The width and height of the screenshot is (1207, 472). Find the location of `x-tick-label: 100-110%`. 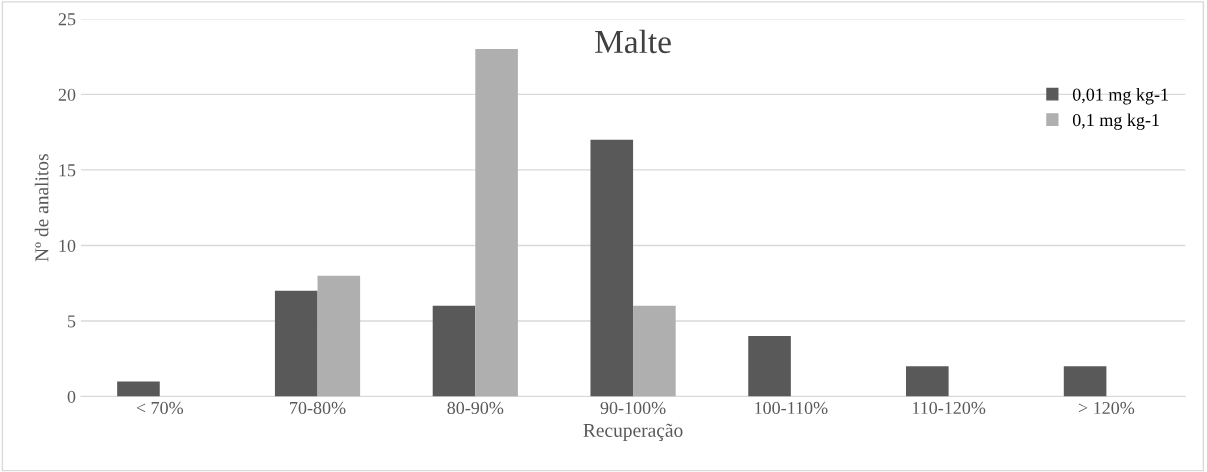

x-tick-label: 100-110% is located at coordinates (791, 408).